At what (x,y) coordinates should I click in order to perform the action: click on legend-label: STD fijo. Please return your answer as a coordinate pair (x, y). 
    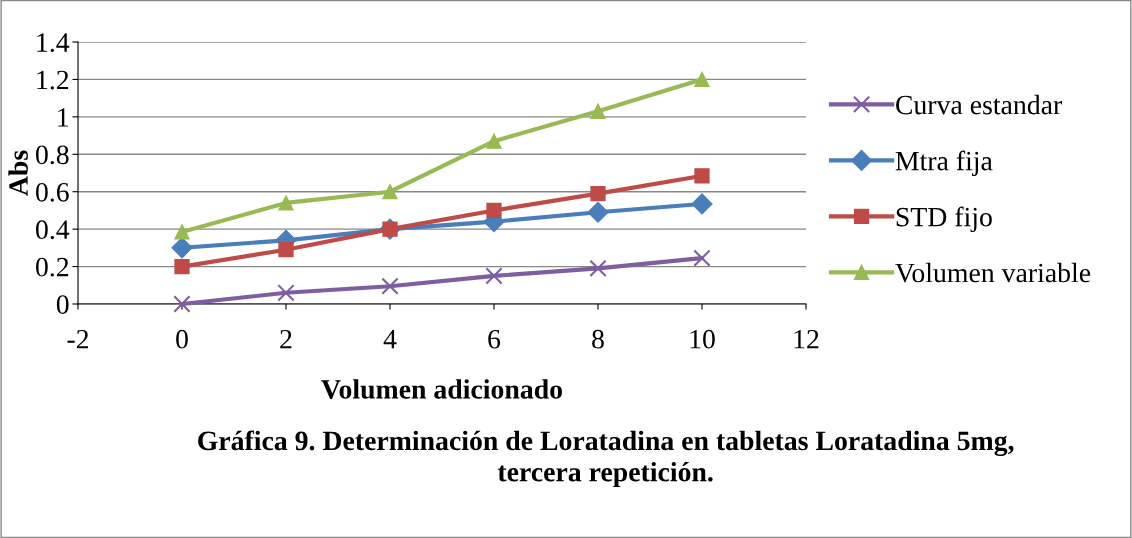
    Looking at the image, I should click on (944, 219).